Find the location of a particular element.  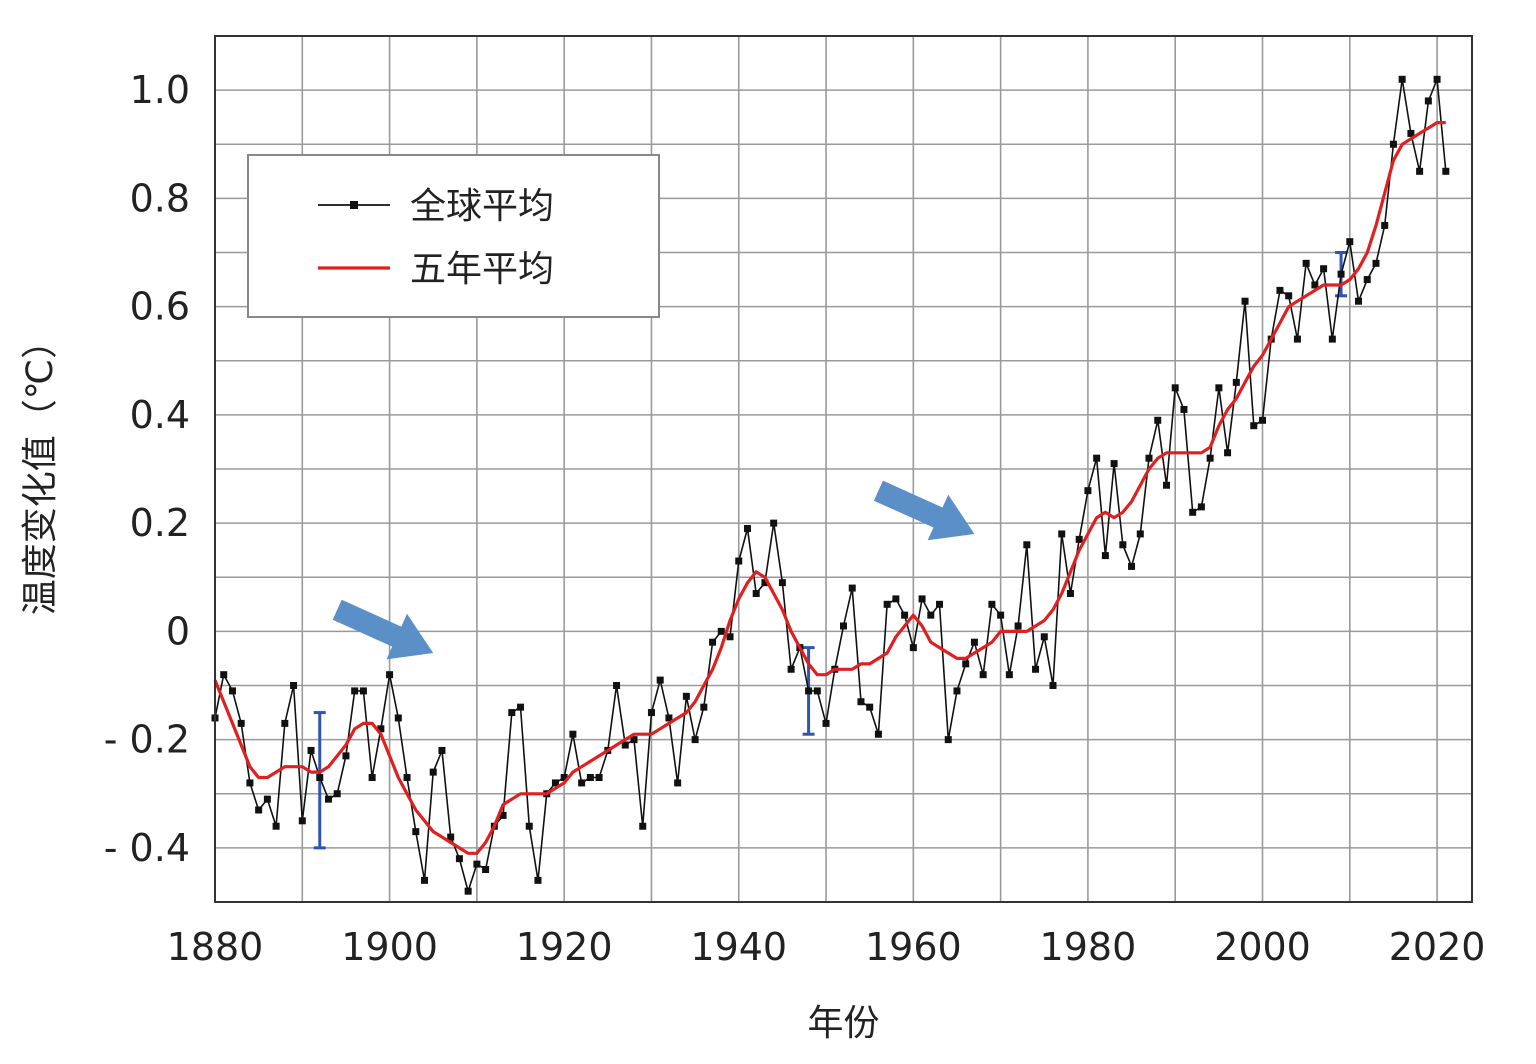

y-axis-title: 温度变化值（℃） is located at coordinates (40, 469).